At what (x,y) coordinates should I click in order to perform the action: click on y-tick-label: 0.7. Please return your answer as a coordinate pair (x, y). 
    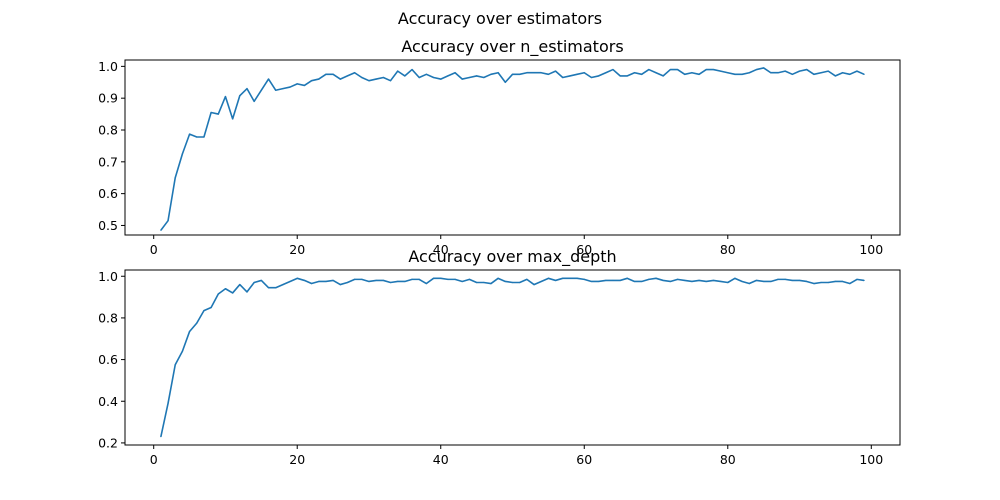
    Looking at the image, I should click on (108, 161).